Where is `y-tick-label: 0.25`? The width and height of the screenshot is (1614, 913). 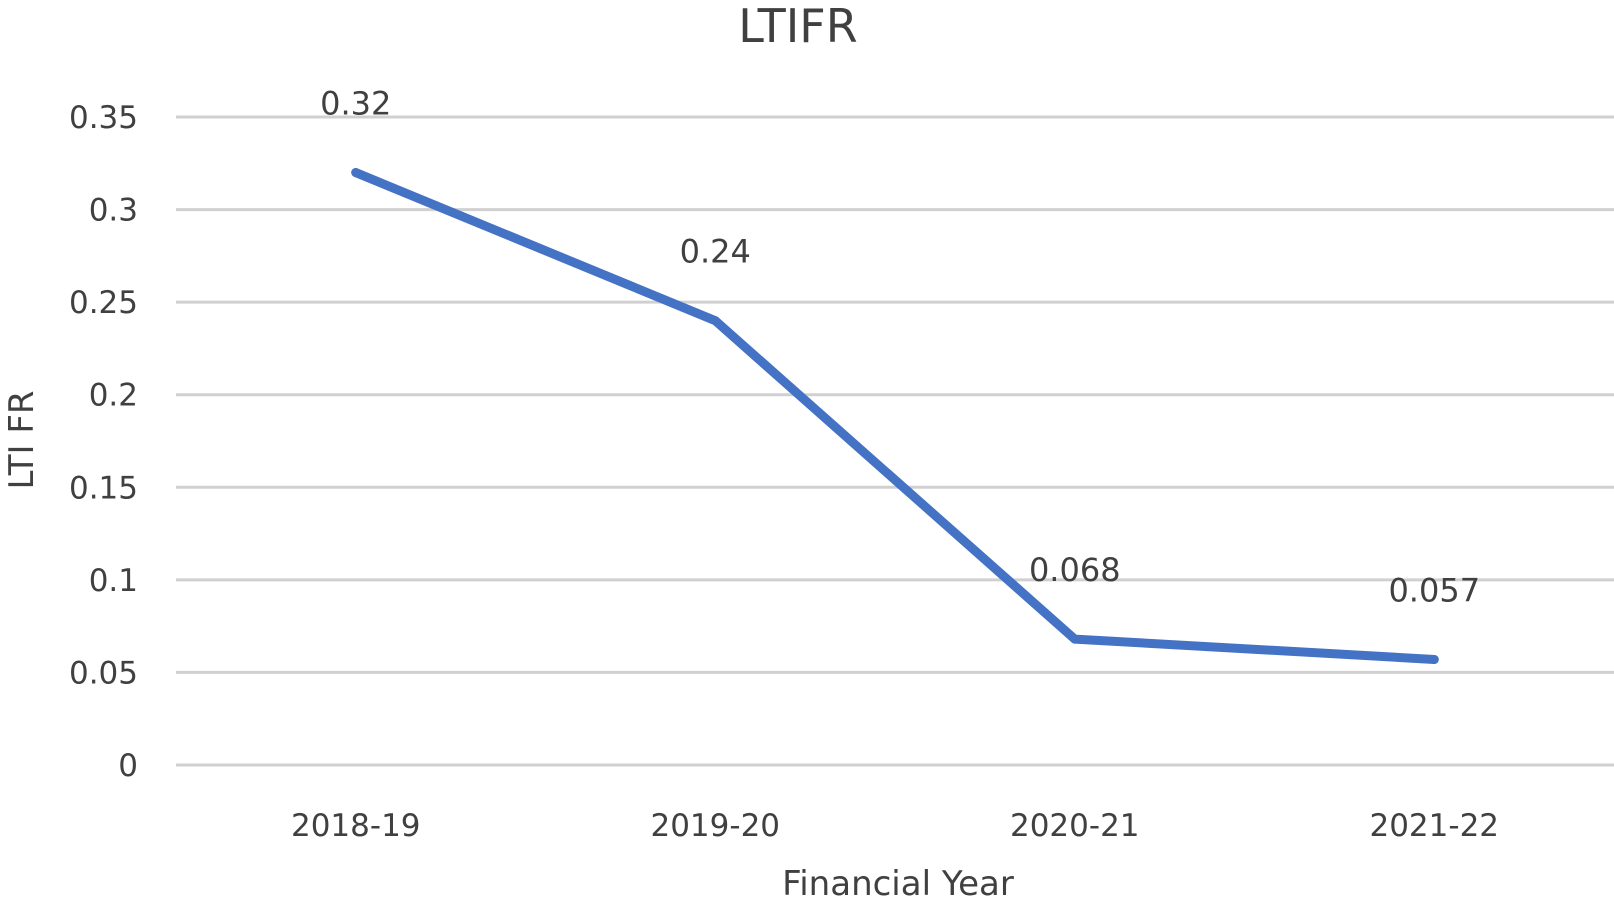
y-tick-label: 0.25 is located at coordinates (103, 303).